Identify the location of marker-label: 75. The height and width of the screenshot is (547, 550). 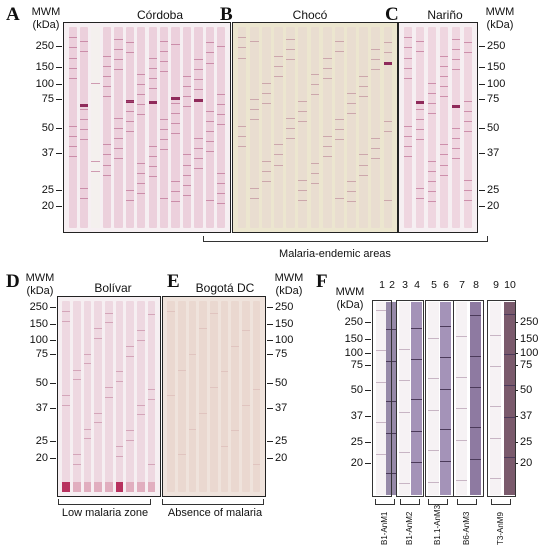
(281, 354).